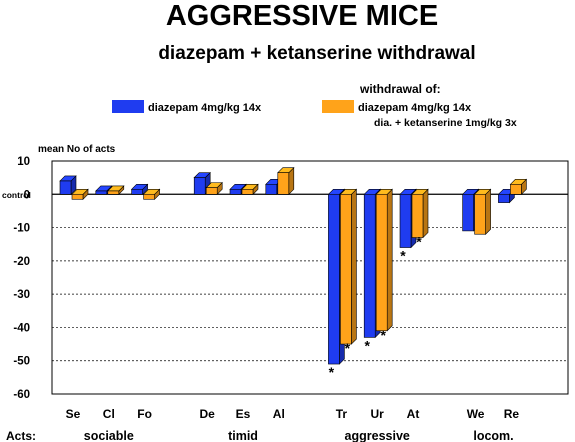 Image resolution: width=575 pixels, height=442 pixels. What do you see at coordinates (302, 16) in the screenshot?
I see `chart-title: AGGRESSIVE MICE` at bounding box center [302, 16].